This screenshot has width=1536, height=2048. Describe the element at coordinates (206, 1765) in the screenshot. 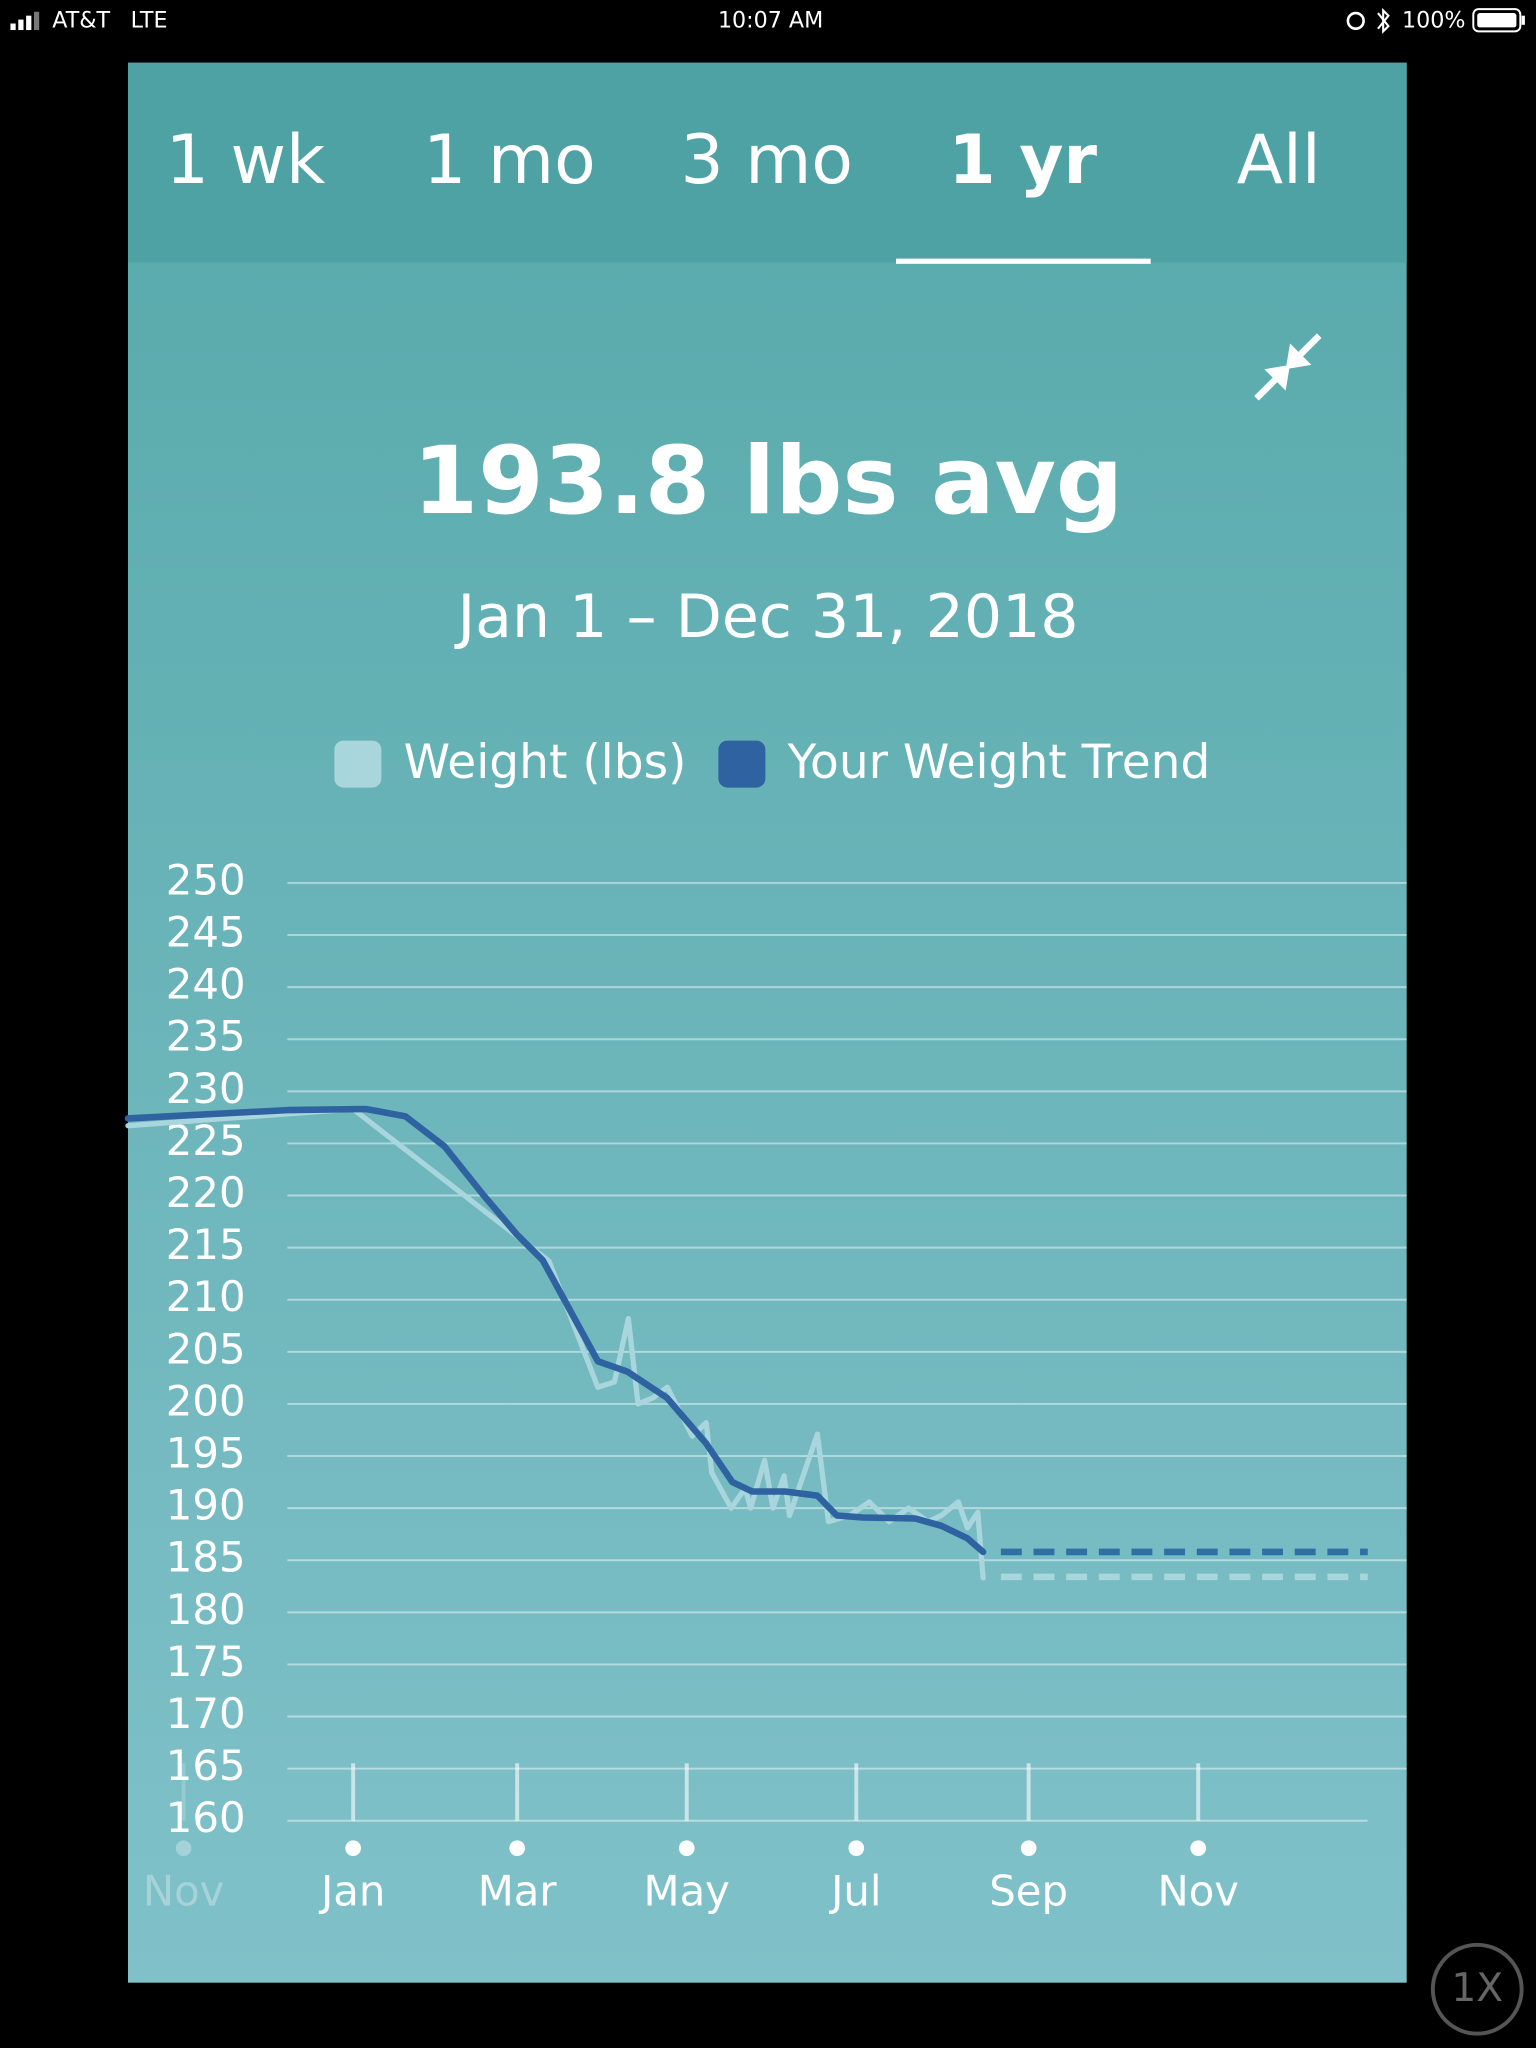

I see `y-tick-label: 165` at that location.